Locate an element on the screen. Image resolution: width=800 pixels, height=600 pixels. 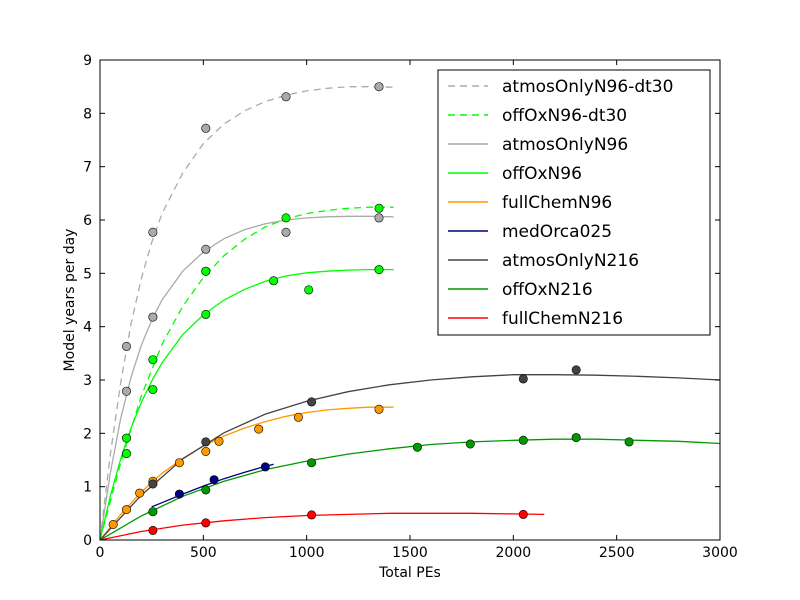
y-tick-label: 6 is located at coordinates (87, 221).